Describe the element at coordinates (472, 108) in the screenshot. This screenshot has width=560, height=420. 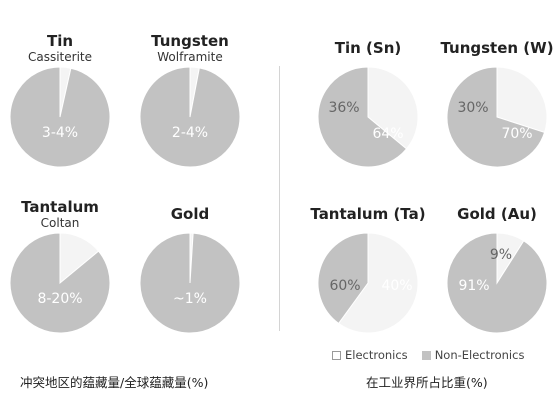
I see `pie-6-label-electronics: 30%` at that location.